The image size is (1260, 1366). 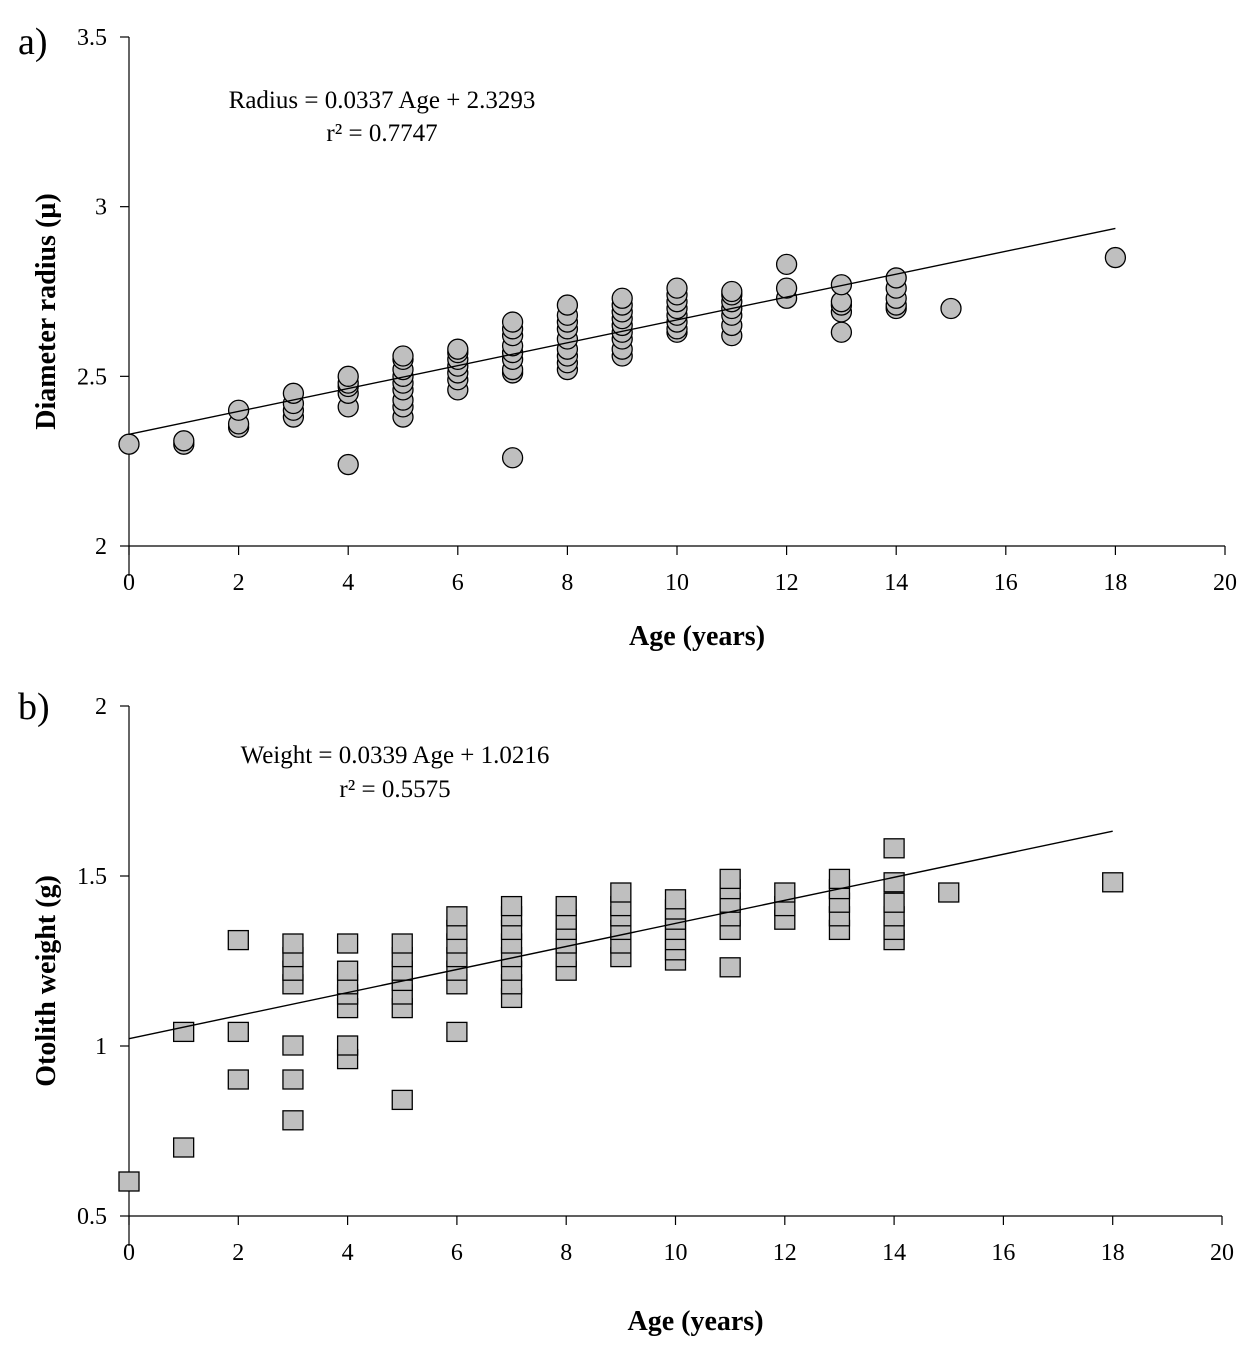 I want to click on regression-equation: Weight = 0.0339 Age + 1.0216, so click(x=395, y=755).